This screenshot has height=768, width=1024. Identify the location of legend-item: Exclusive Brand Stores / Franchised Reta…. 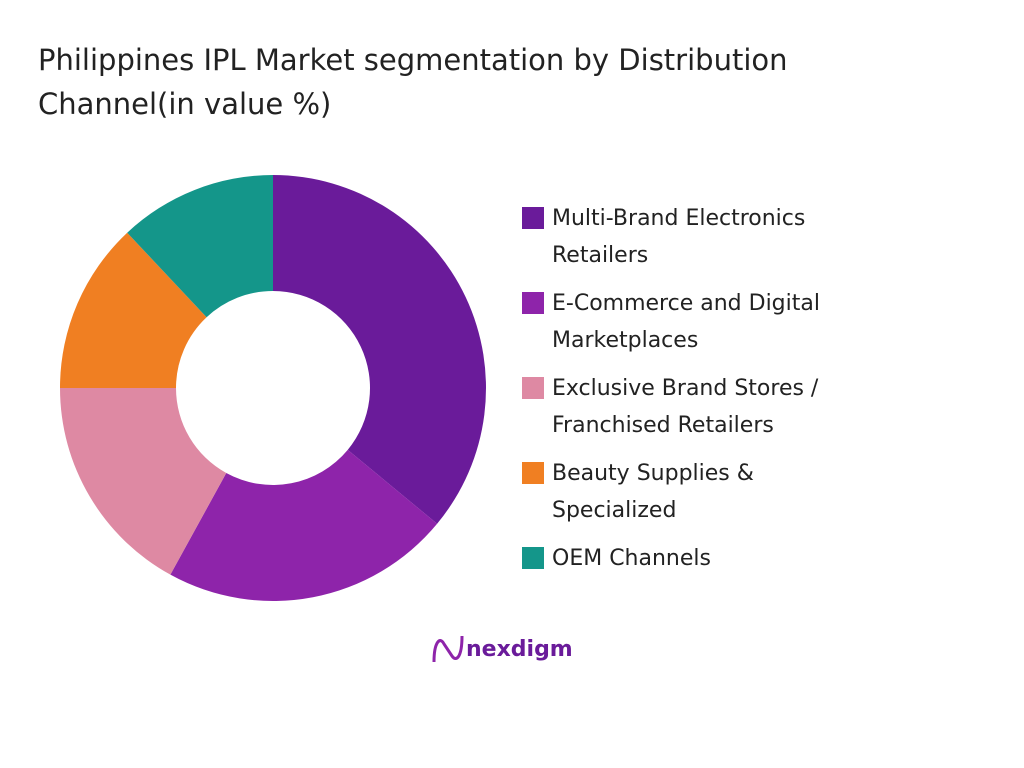
(752, 407).